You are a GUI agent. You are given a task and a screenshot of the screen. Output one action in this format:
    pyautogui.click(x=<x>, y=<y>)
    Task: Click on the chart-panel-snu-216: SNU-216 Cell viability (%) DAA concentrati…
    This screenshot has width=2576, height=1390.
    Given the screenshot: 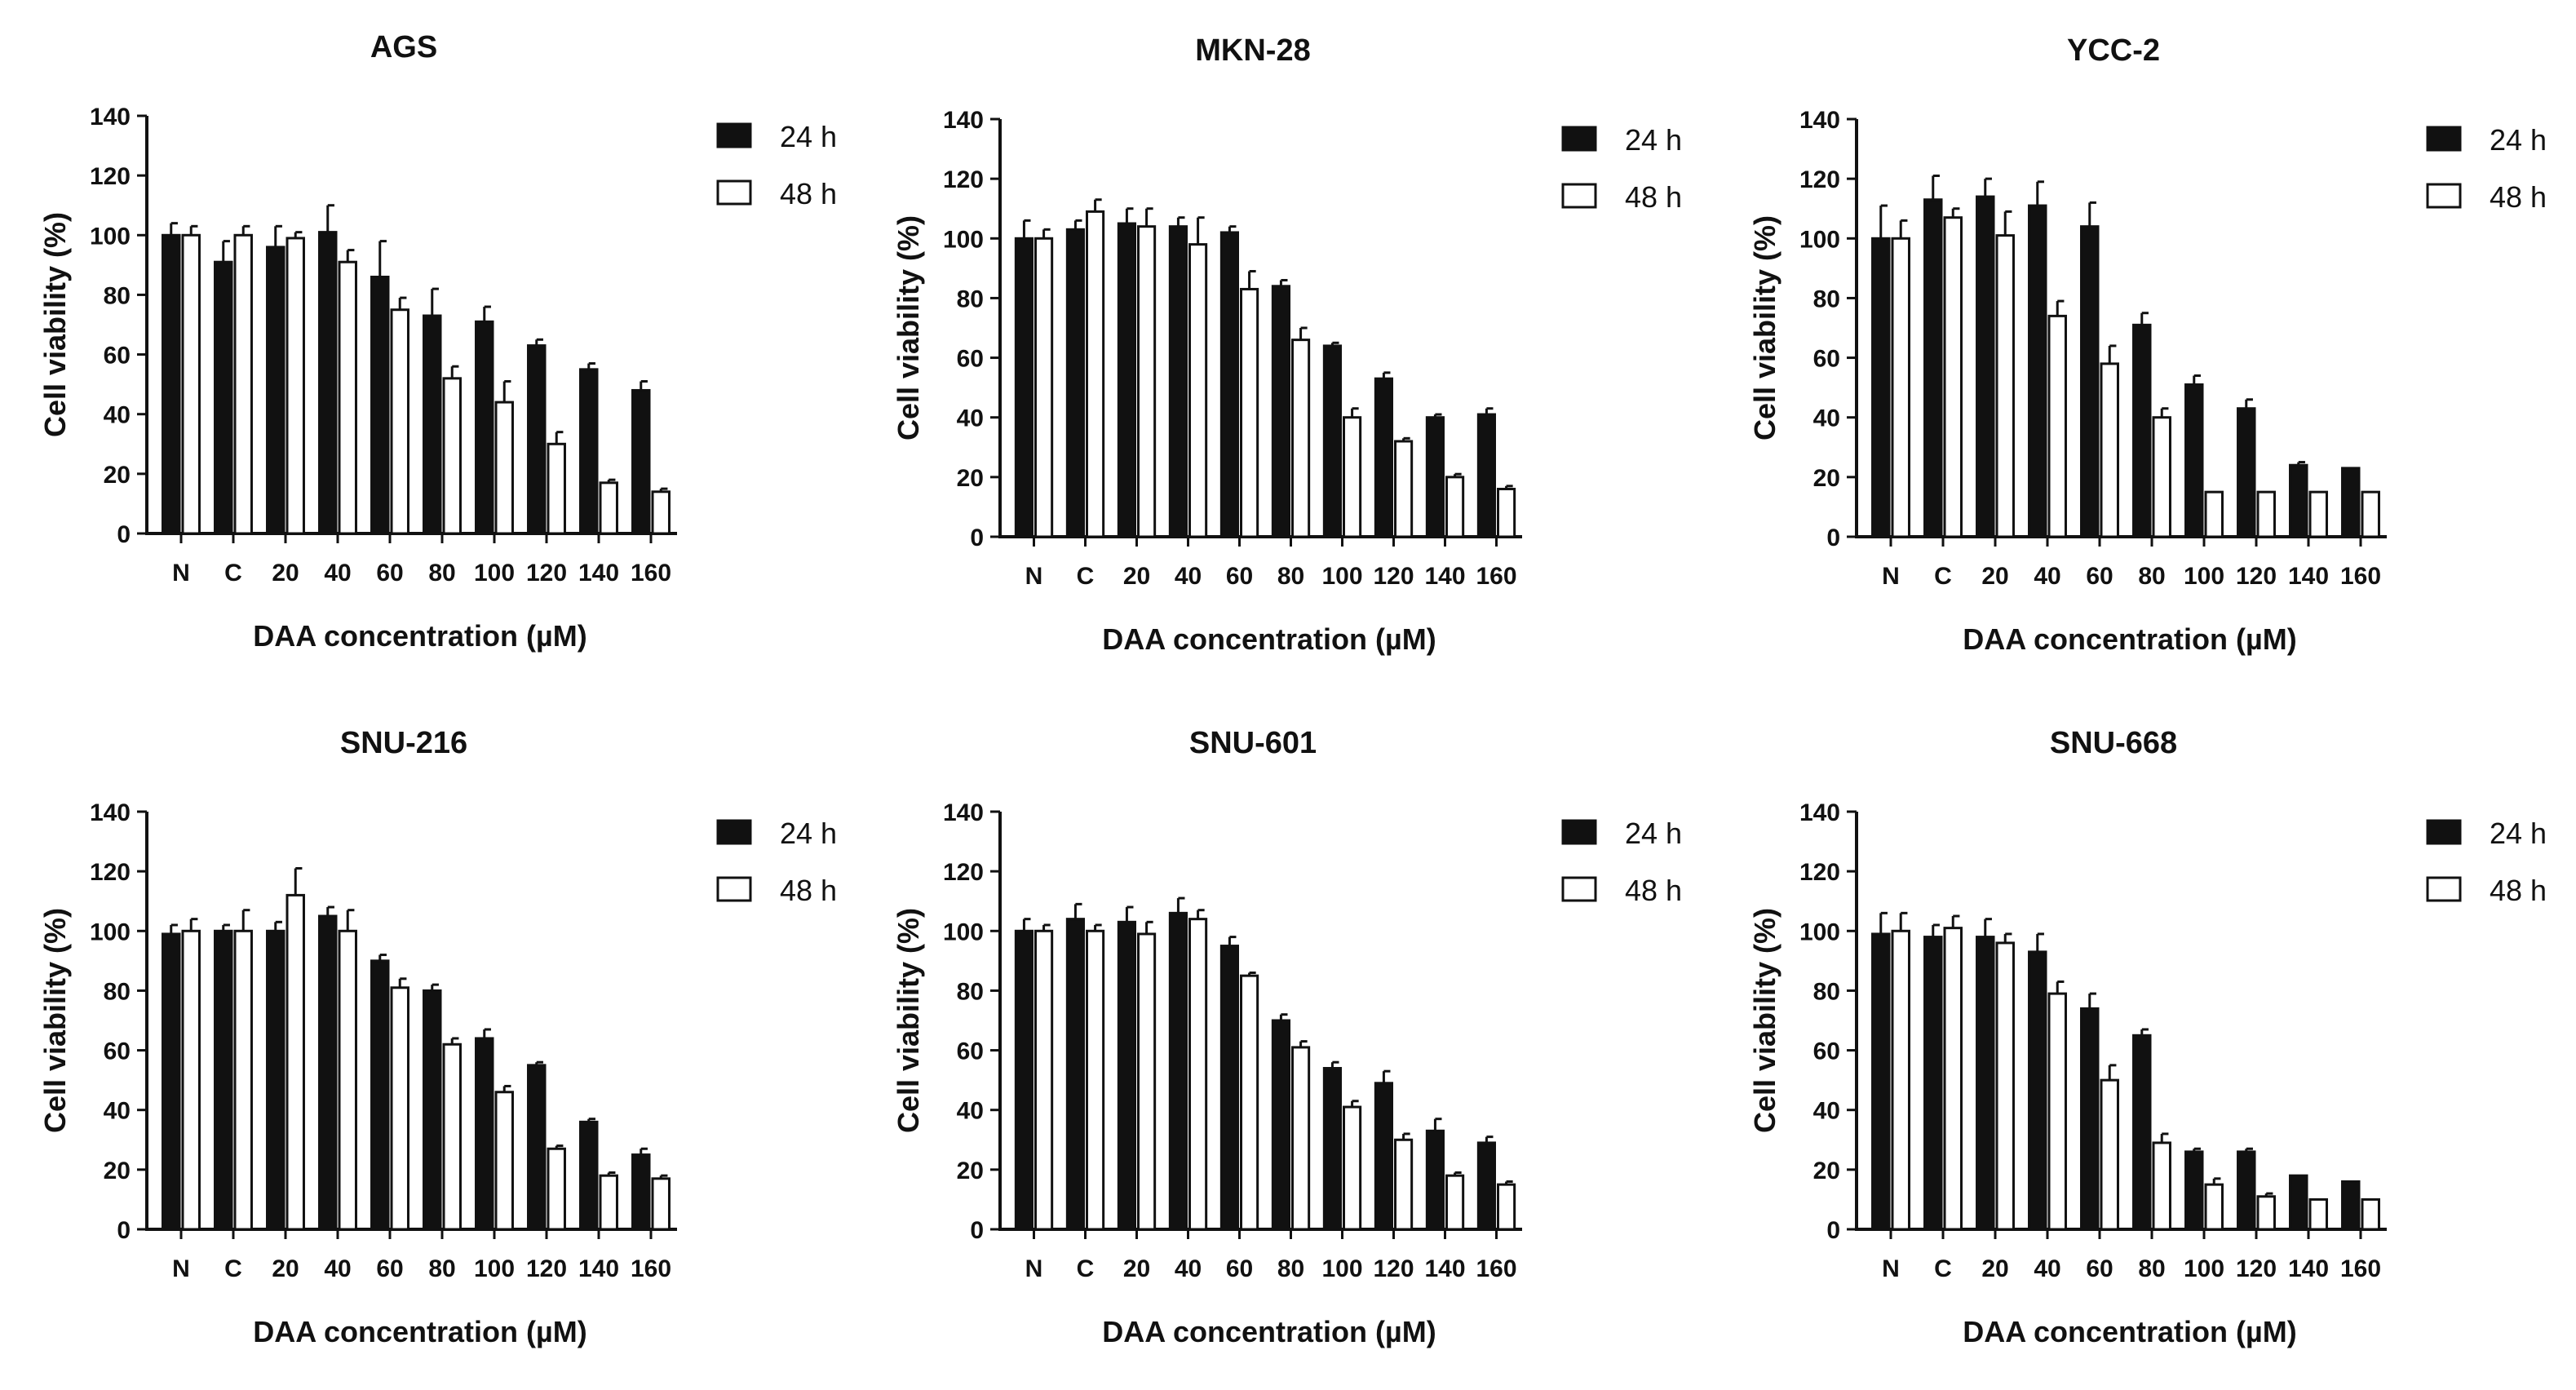 What is the action you would take?
    pyautogui.click(x=437, y=1037)
    